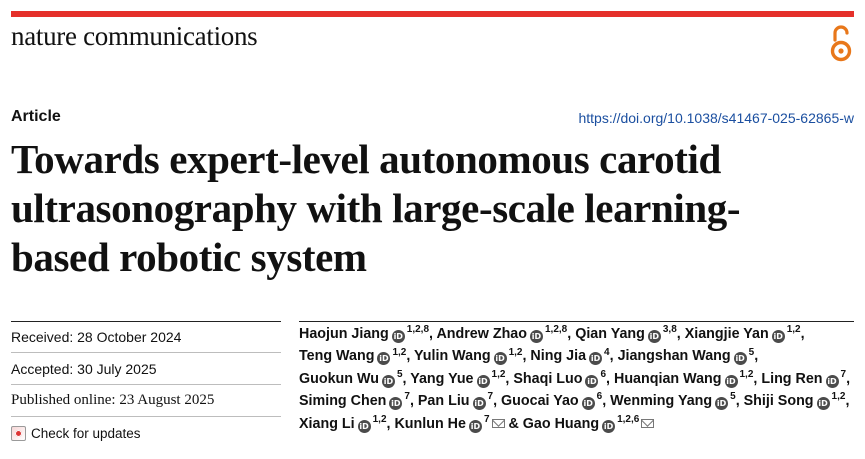 This screenshot has height=459, width=865. Describe the element at coordinates (661, 401) in the screenshot. I see `author-name: Wenming Yang` at that location.